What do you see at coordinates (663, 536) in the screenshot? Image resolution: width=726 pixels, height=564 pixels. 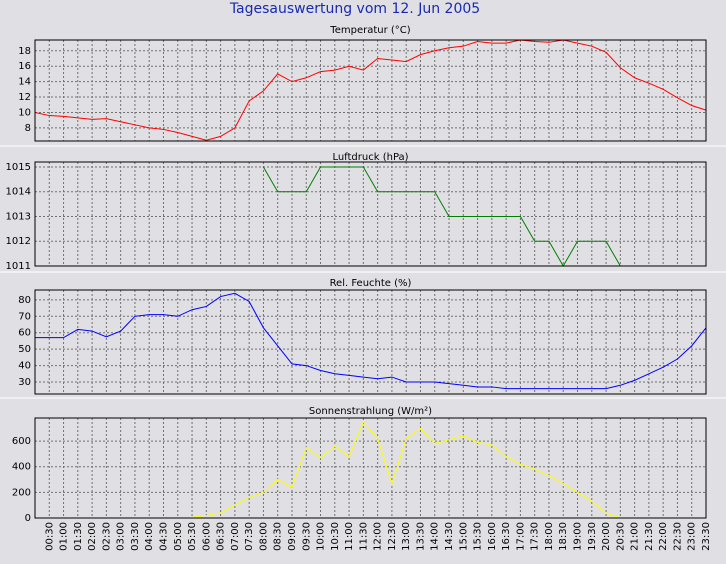 I see `x-tick-label: 22:00` at bounding box center [663, 536].